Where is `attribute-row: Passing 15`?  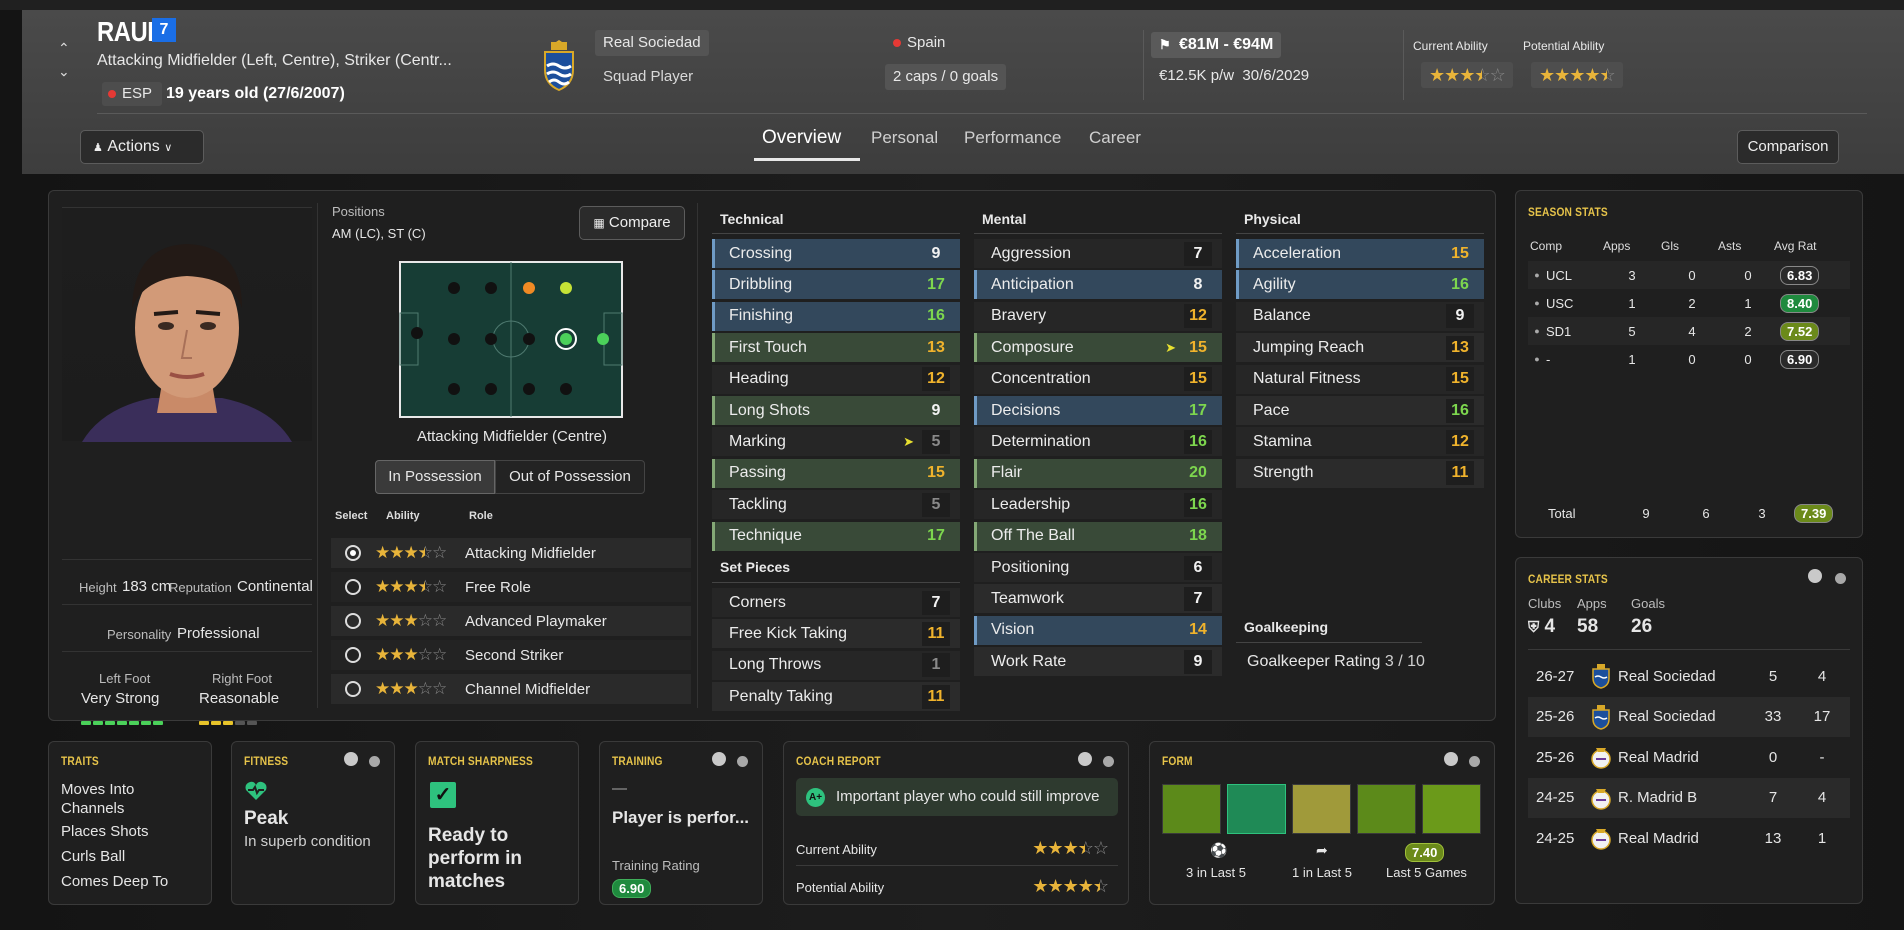 attribute-row: Passing 15 is located at coordinates (836, 473).